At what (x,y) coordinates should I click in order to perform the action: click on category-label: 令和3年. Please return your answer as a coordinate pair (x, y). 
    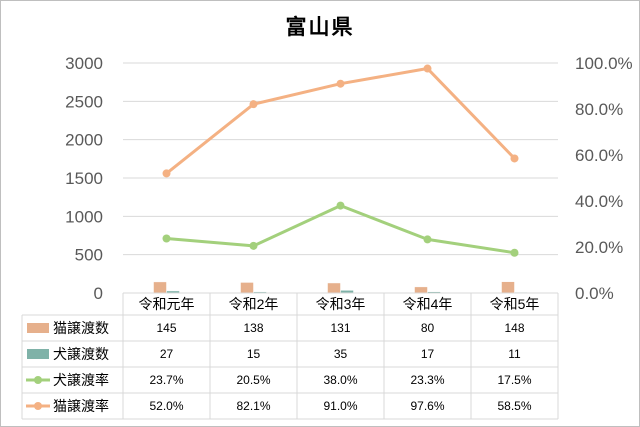
    Looking at the image, I should click on (341, 304).